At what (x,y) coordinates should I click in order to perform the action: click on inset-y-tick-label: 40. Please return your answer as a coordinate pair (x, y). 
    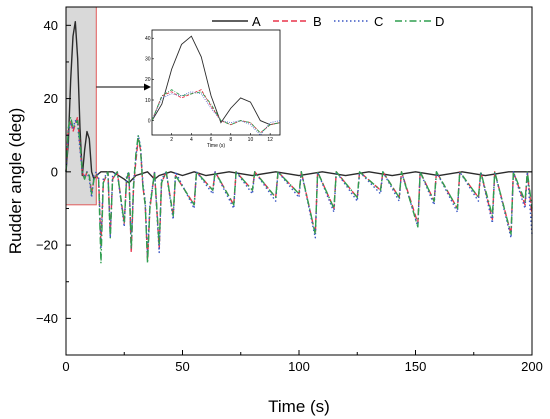
    Looking at the image, I should click on (148, 39).